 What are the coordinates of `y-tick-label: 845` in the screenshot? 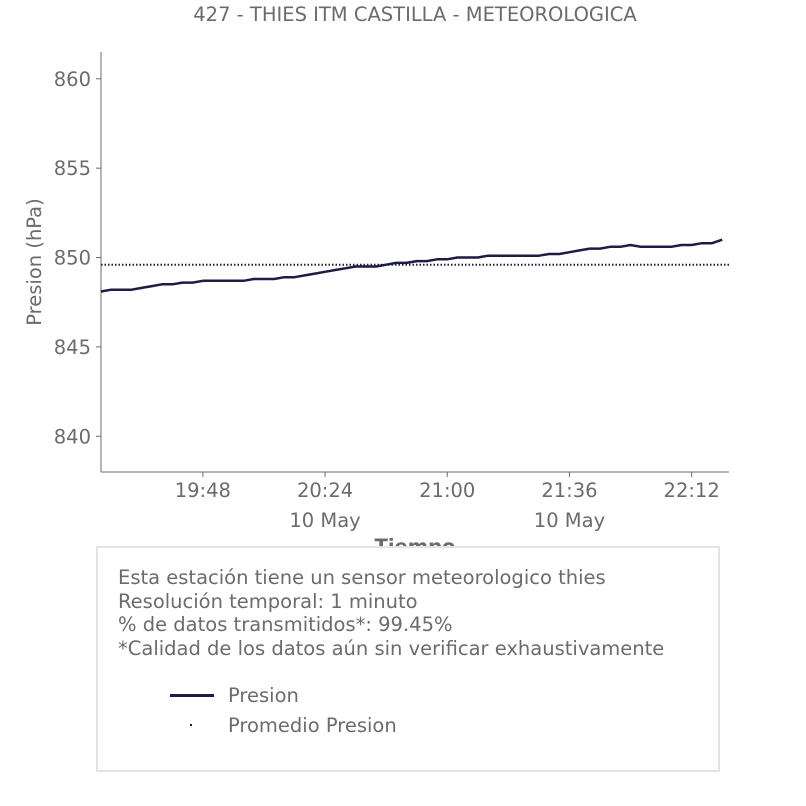 It's located at (72, 347).